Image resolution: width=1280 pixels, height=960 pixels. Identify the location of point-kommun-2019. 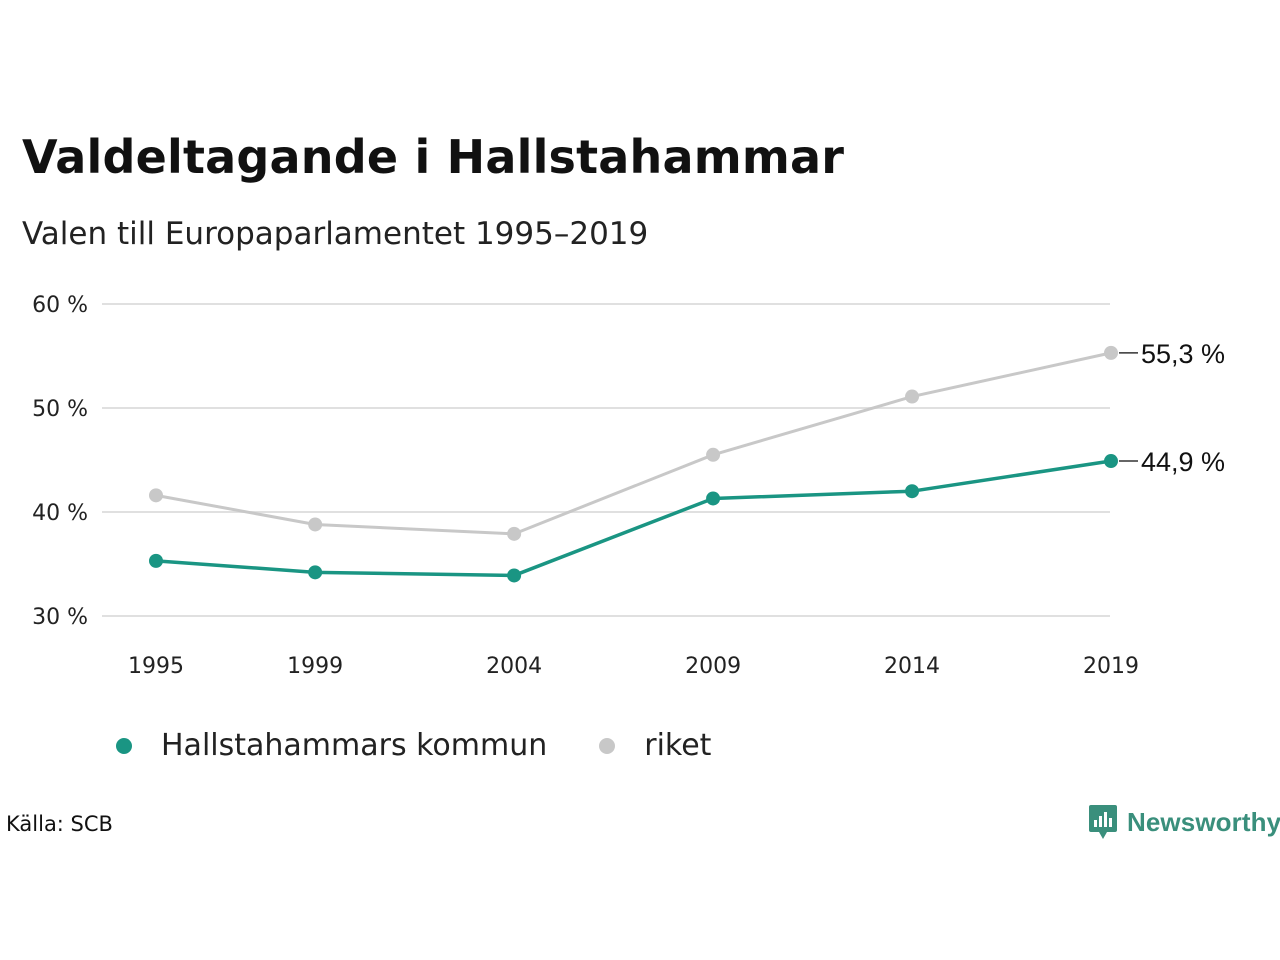
(1111, 461).